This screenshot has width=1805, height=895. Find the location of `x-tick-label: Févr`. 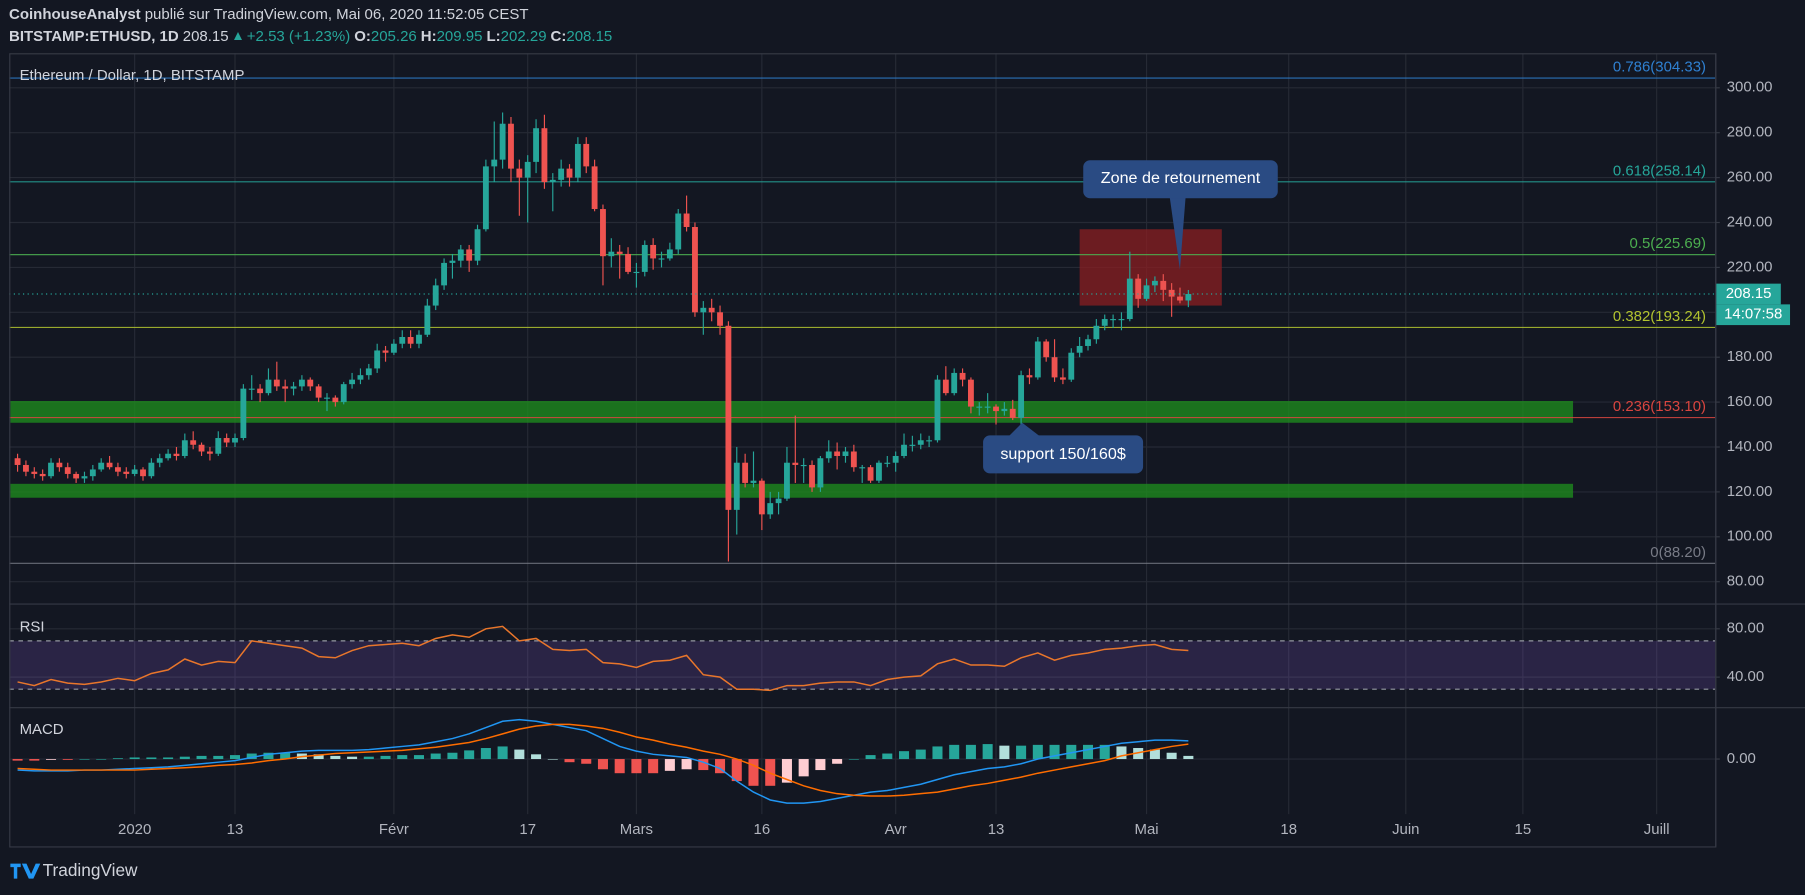

x-tick-label: Févr is located at coordinates (394, 829).